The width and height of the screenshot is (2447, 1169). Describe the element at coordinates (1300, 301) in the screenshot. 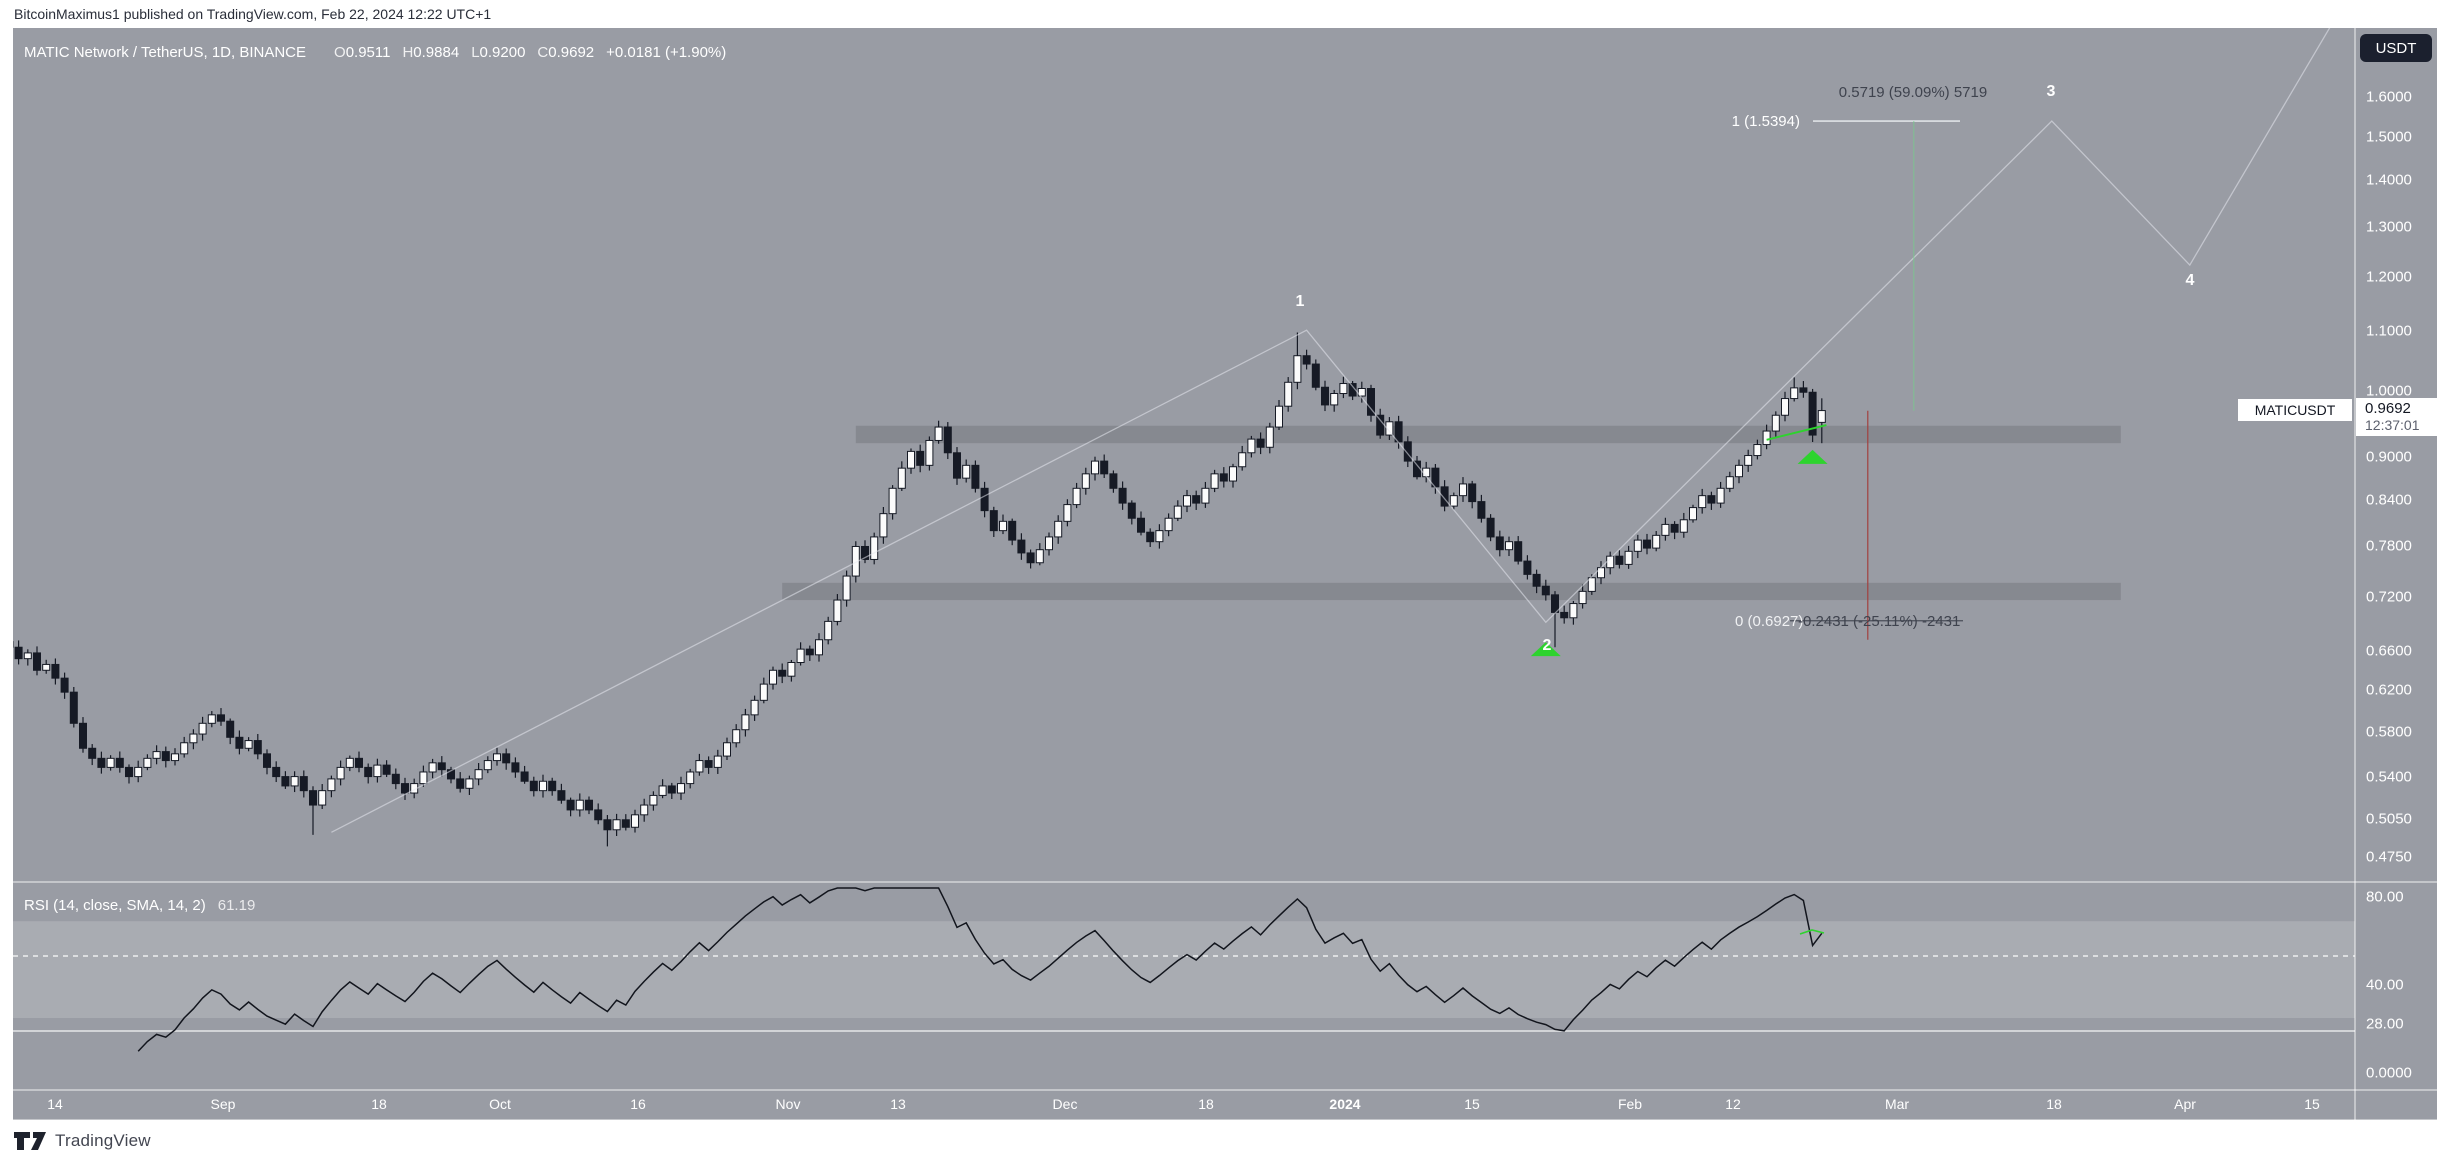

I see `wave-label-1: 1` at that location.